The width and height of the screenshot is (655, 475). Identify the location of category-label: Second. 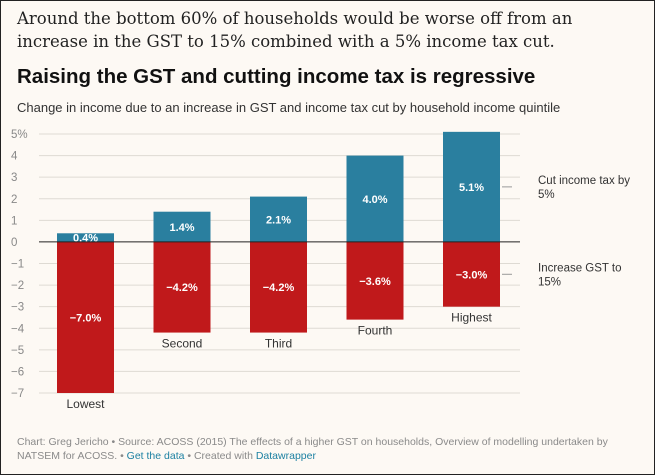
(182, 344).